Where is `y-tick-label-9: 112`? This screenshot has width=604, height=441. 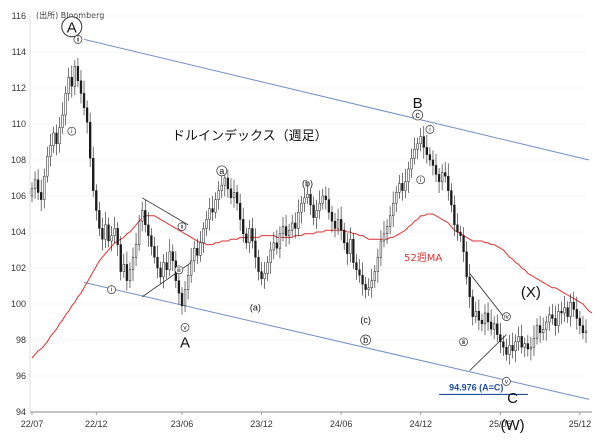 y-tick-label-9: 112 is located at coordinates (19, 88).